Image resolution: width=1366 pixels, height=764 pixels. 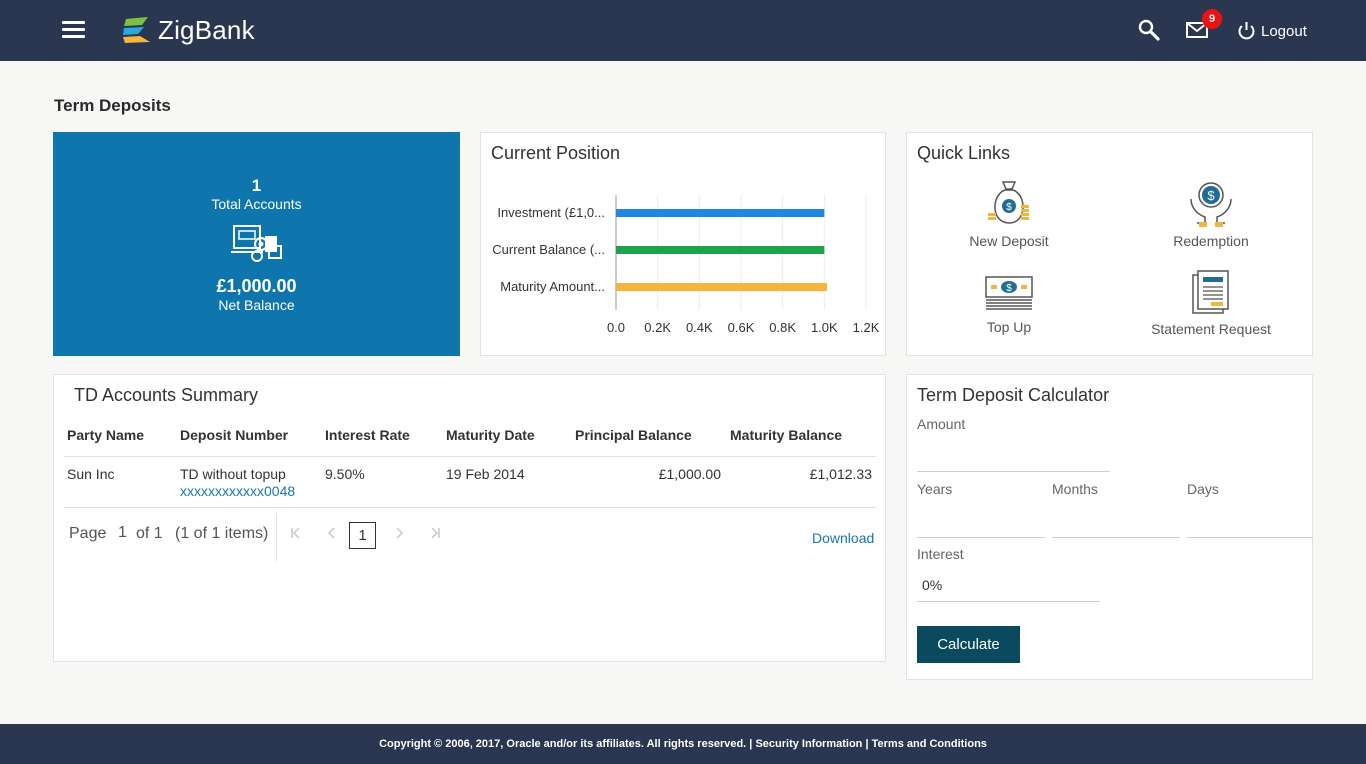 What do you see at coordinates (1212, 19) in the screenshot?
I see `mail-count-badge: 9` at bounding box center [1212, 19].